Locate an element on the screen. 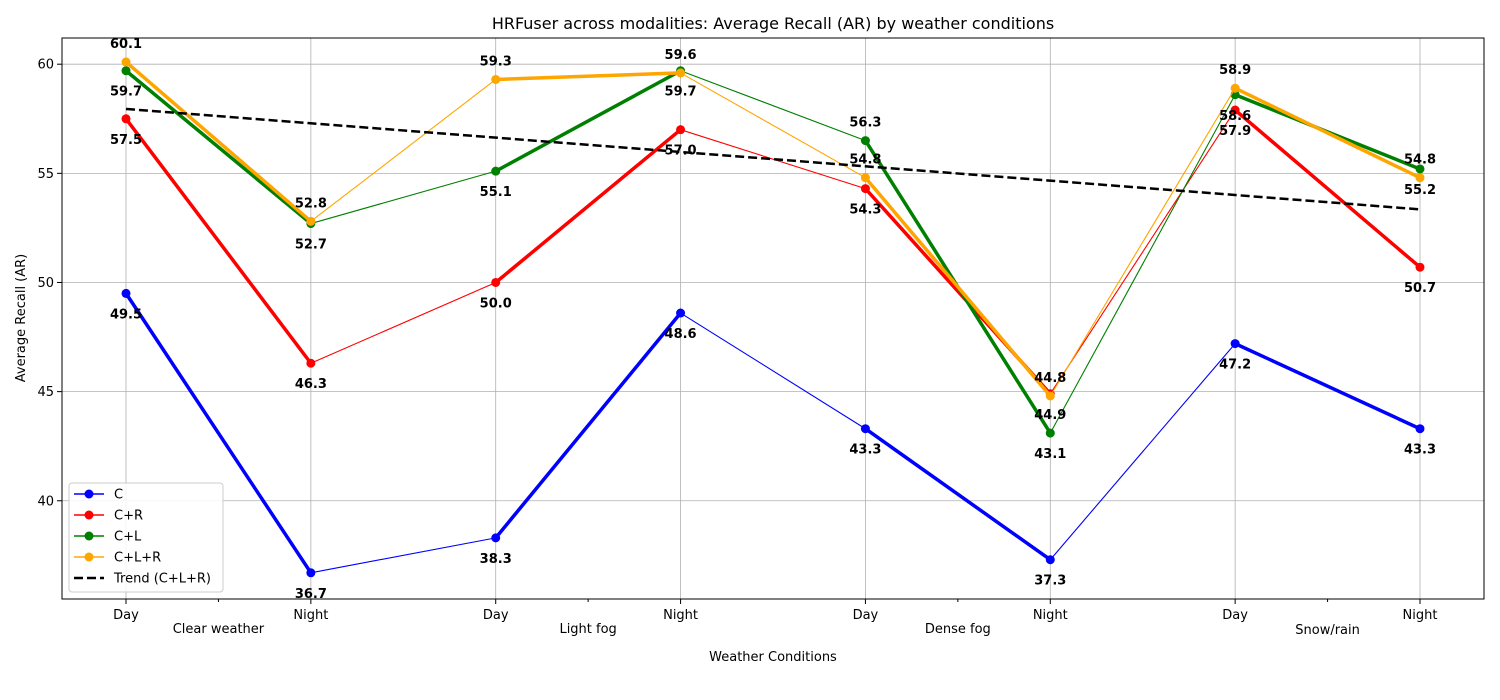 The height and width of the screenshot is (700, 1500). trend-line is located at coordinates (773, 159).